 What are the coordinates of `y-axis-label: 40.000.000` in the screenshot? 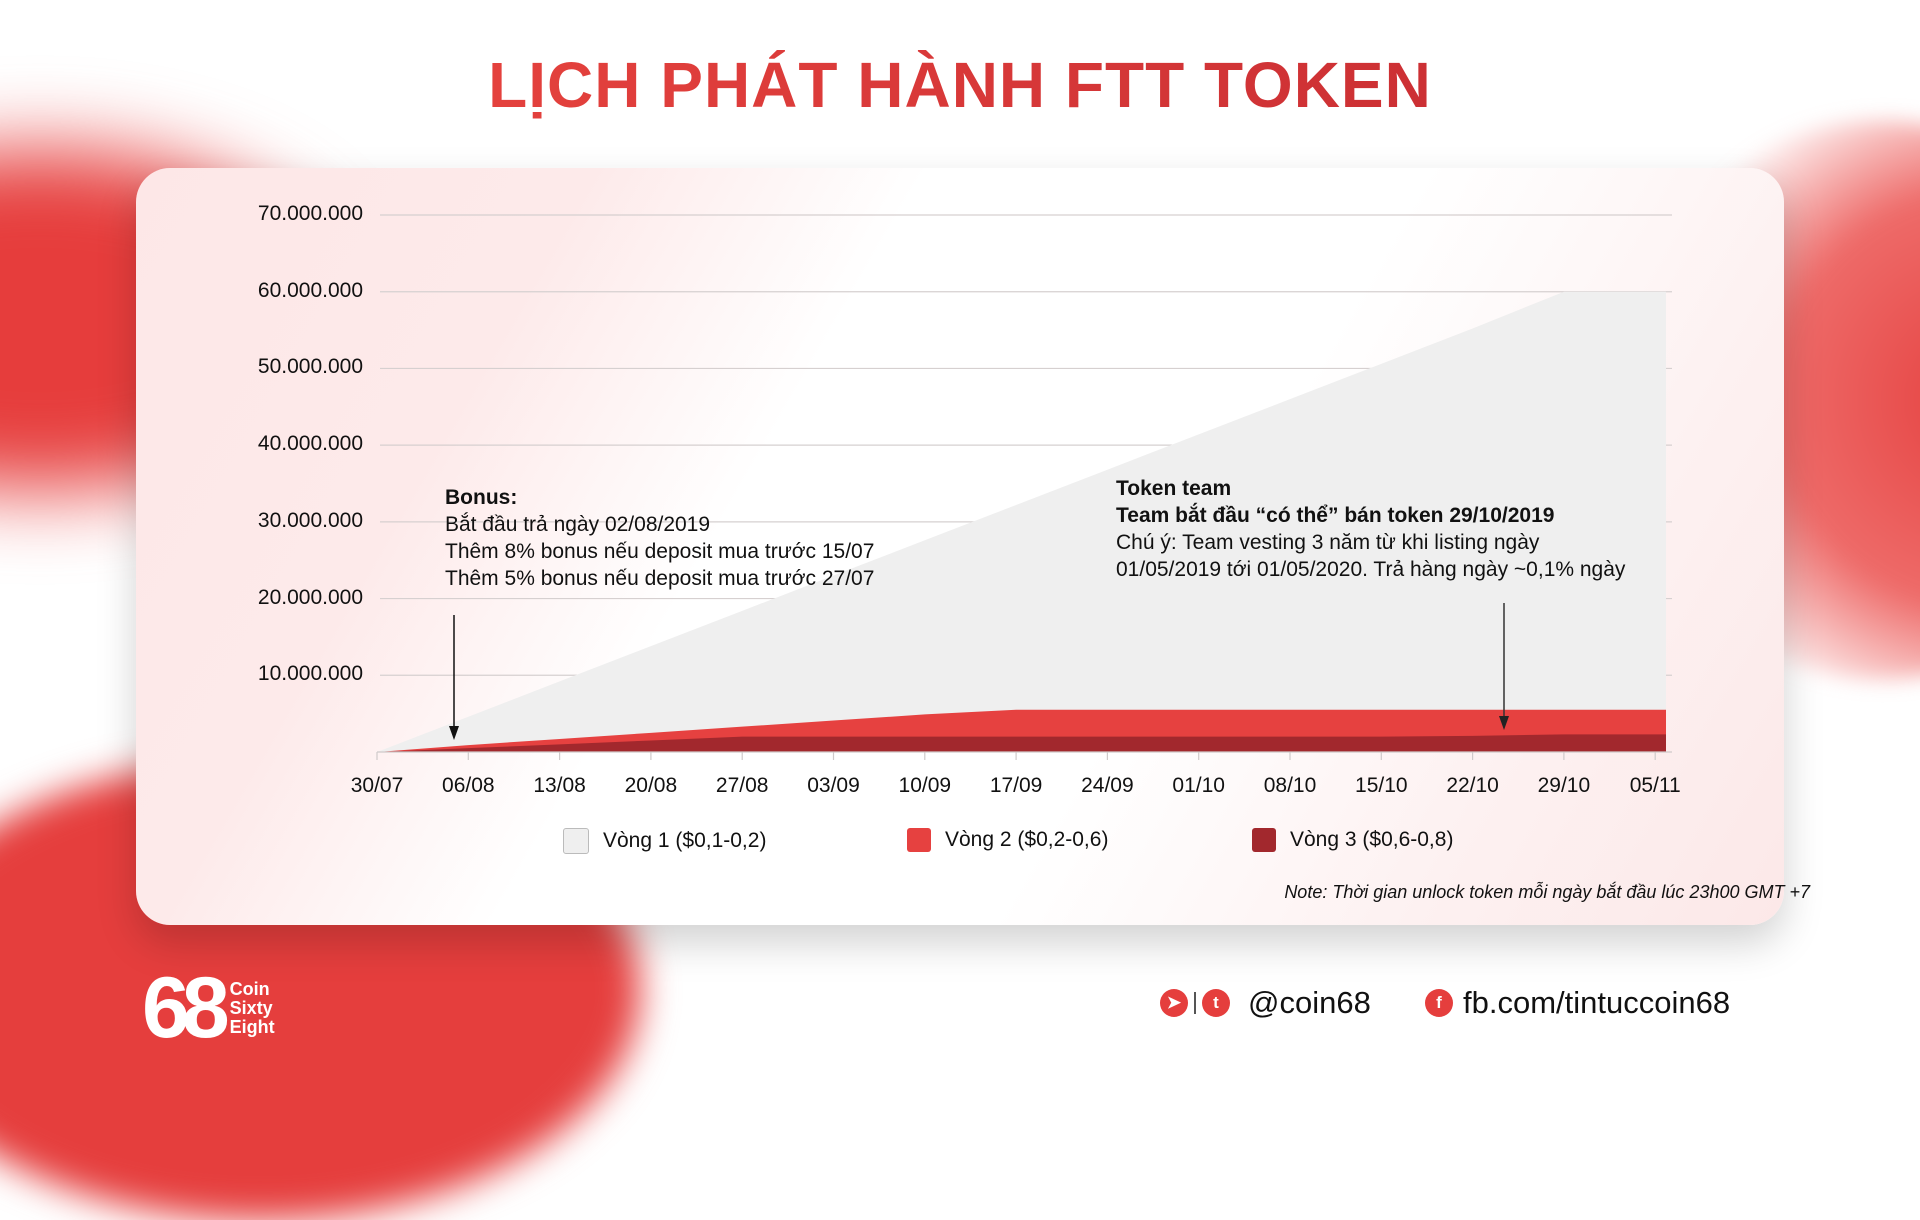 It's located at (310, 444).